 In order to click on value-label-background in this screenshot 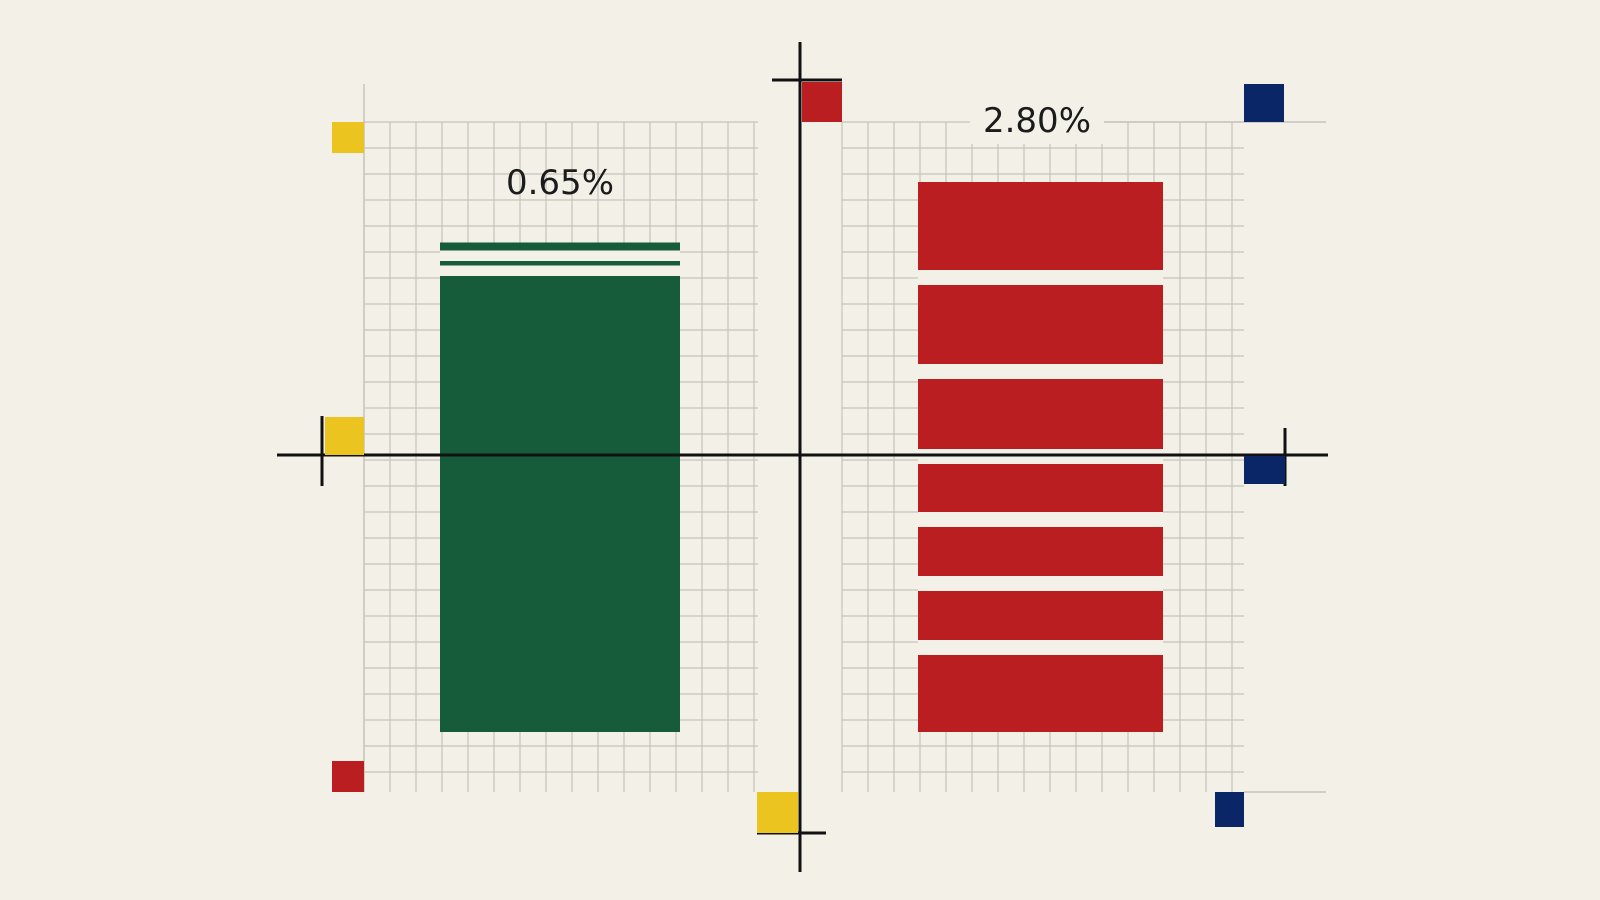, I will do `click(1037, 121)`.